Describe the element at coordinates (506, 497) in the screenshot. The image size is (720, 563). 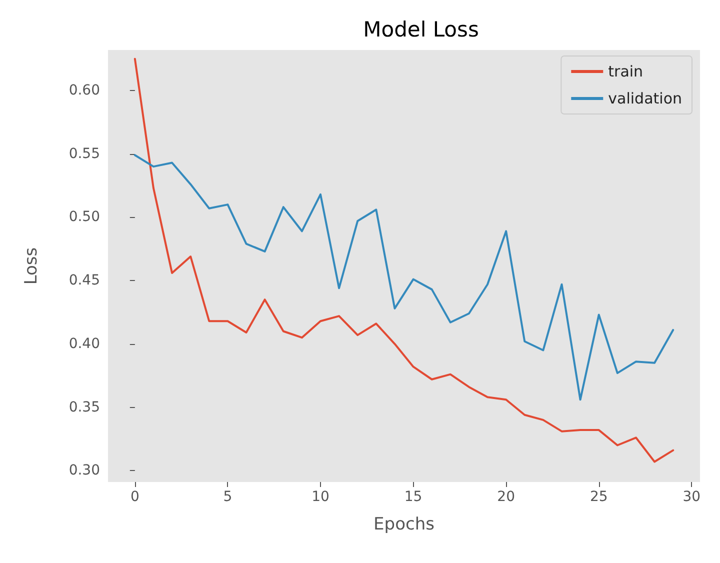
I see `x-tick-label: 20` at that location.